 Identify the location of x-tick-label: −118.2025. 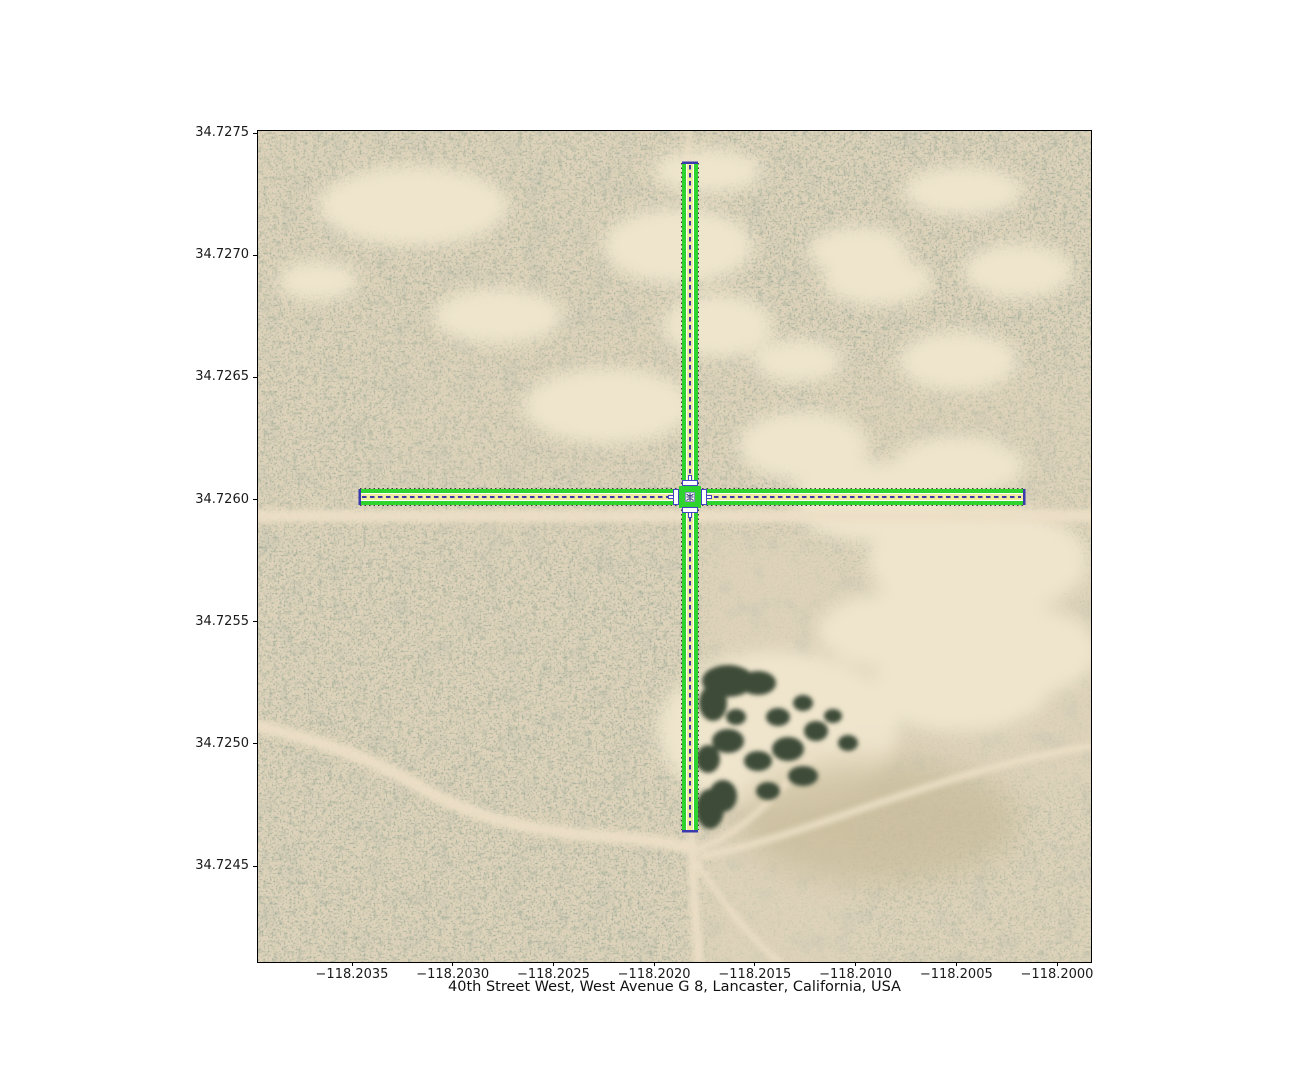
(553, 974).